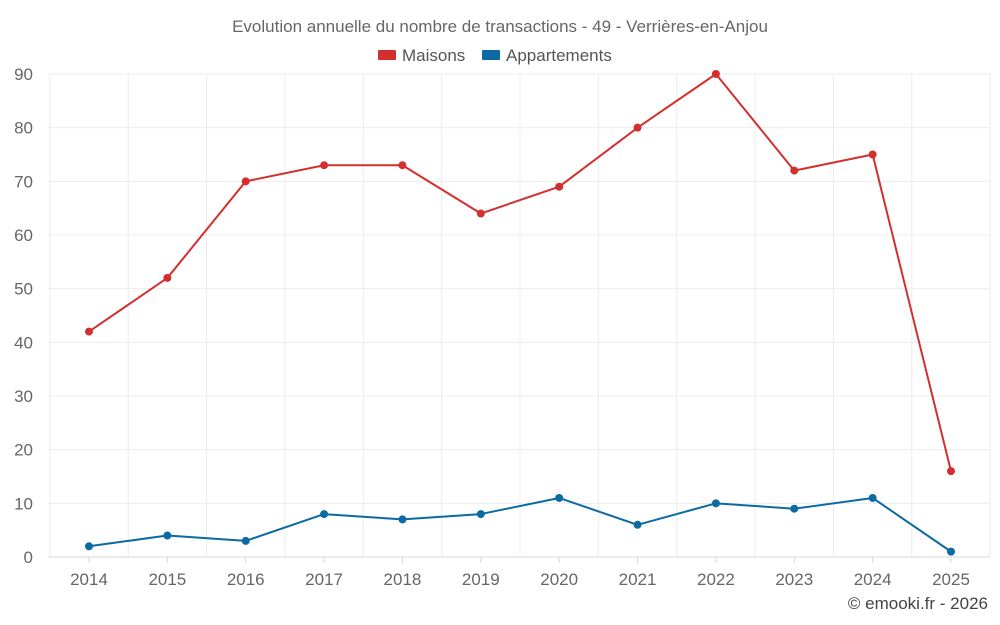 The image size is (1000, 625). Describe the element at coordinates (951, 579) in the screenshot. I see `x-tick-label: 2025` at that location.